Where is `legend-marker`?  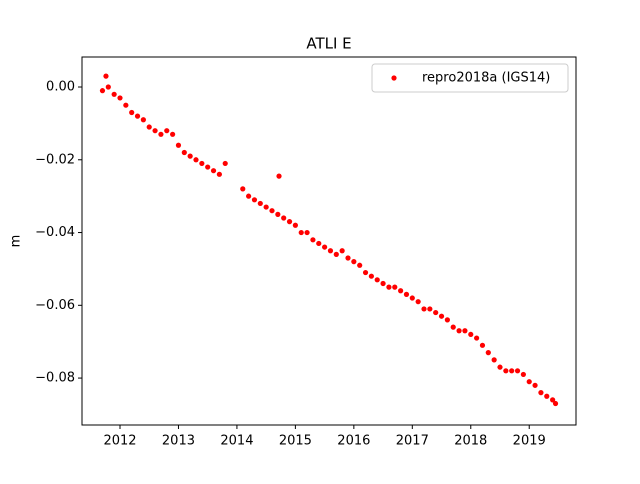
legend-marker is located at coordinates (394, 78).